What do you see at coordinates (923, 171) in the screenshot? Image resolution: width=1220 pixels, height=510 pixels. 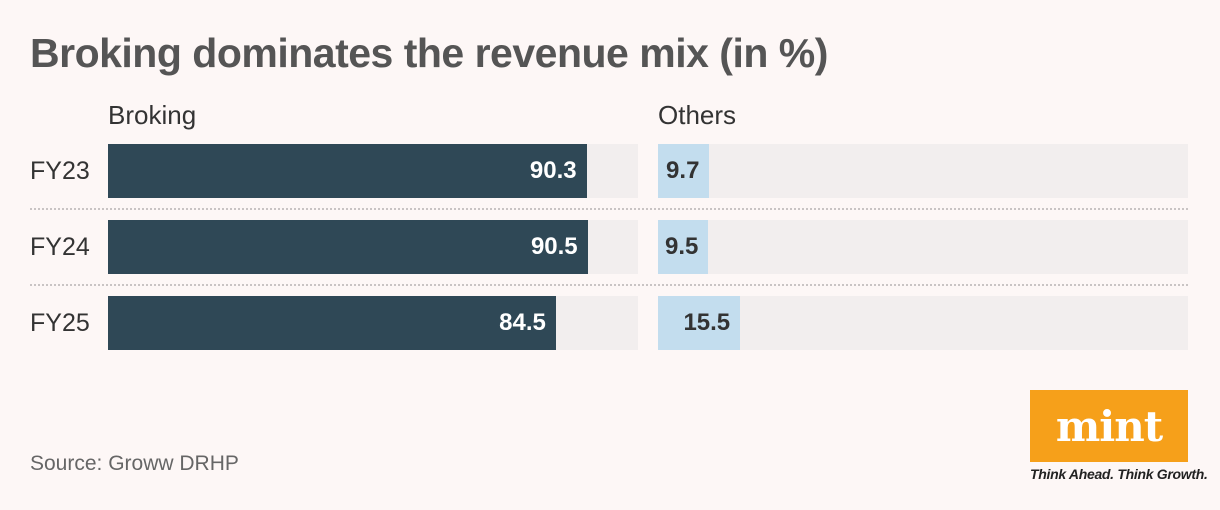 I see `bar-track: 9.7` at bounding box center [923, 171].